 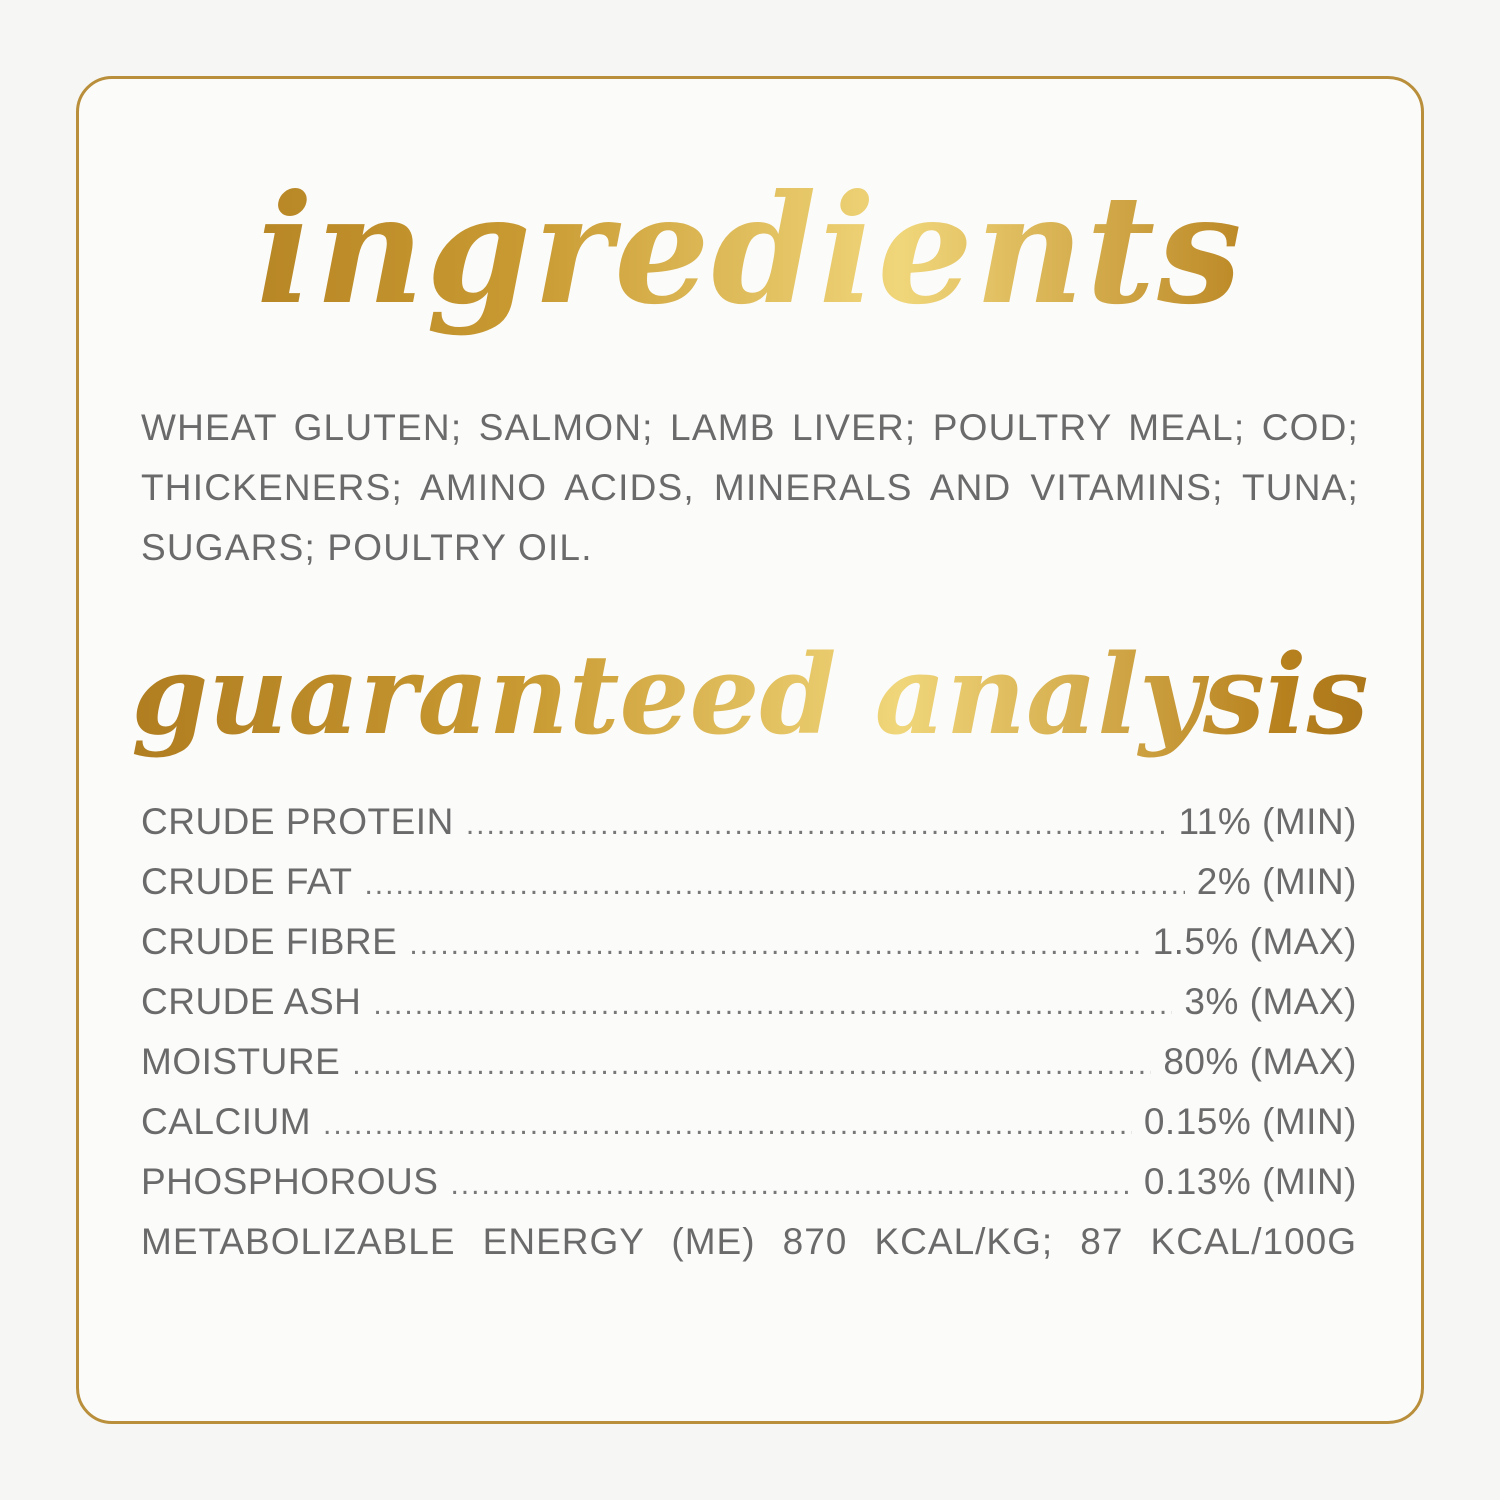 I want to click on ingredients-title: ingredients, so click(x=750, y=250).